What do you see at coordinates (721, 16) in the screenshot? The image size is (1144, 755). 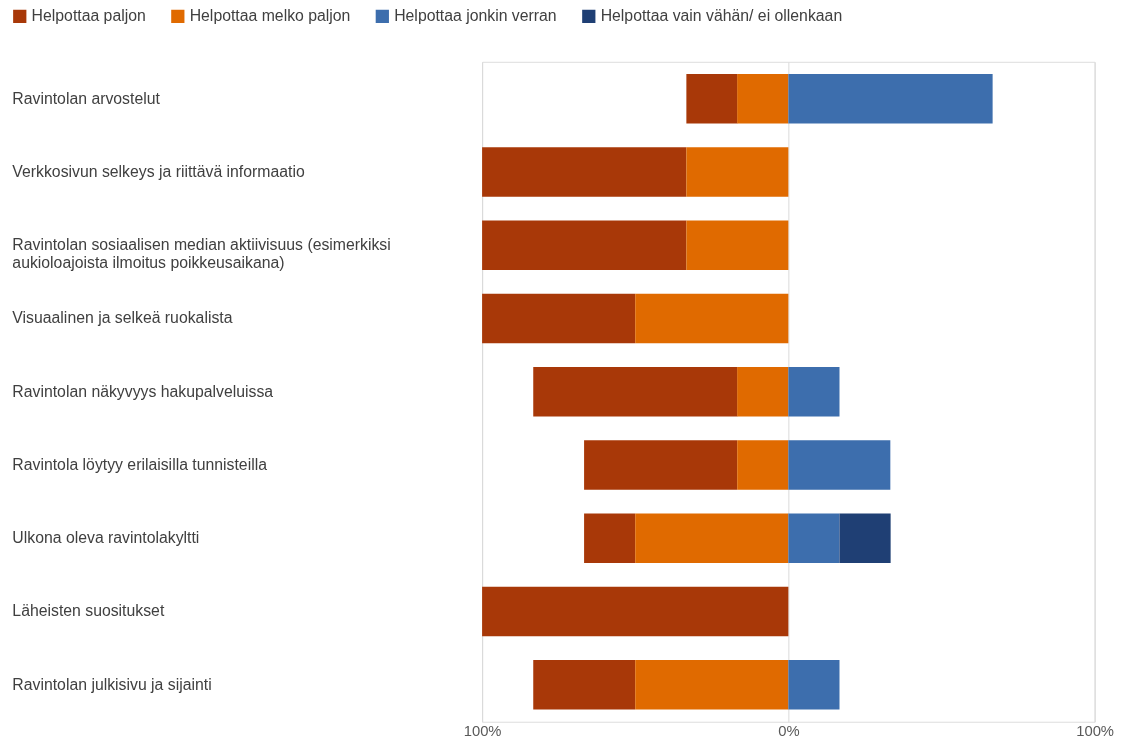 I see `legend-label: Helpottaa vain vähän/ ei ollenkaan` at bounding box center [721, 16].